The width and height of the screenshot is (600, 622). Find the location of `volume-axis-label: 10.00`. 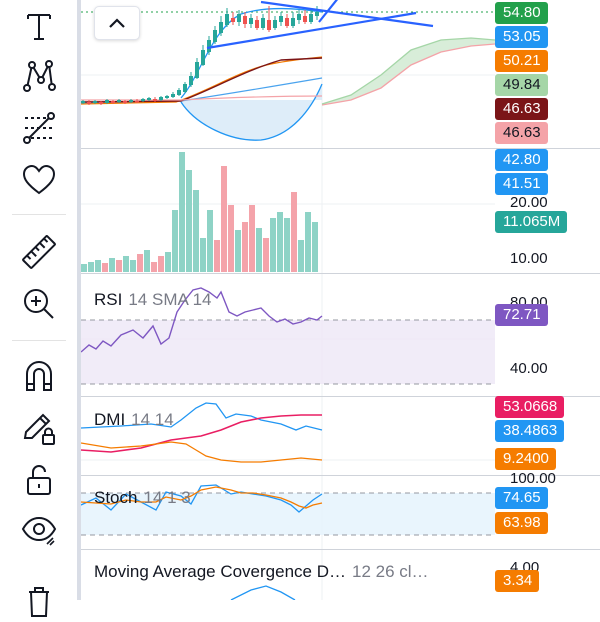

volume-axis-label: 10.00 is located at coordinates (529, 258).